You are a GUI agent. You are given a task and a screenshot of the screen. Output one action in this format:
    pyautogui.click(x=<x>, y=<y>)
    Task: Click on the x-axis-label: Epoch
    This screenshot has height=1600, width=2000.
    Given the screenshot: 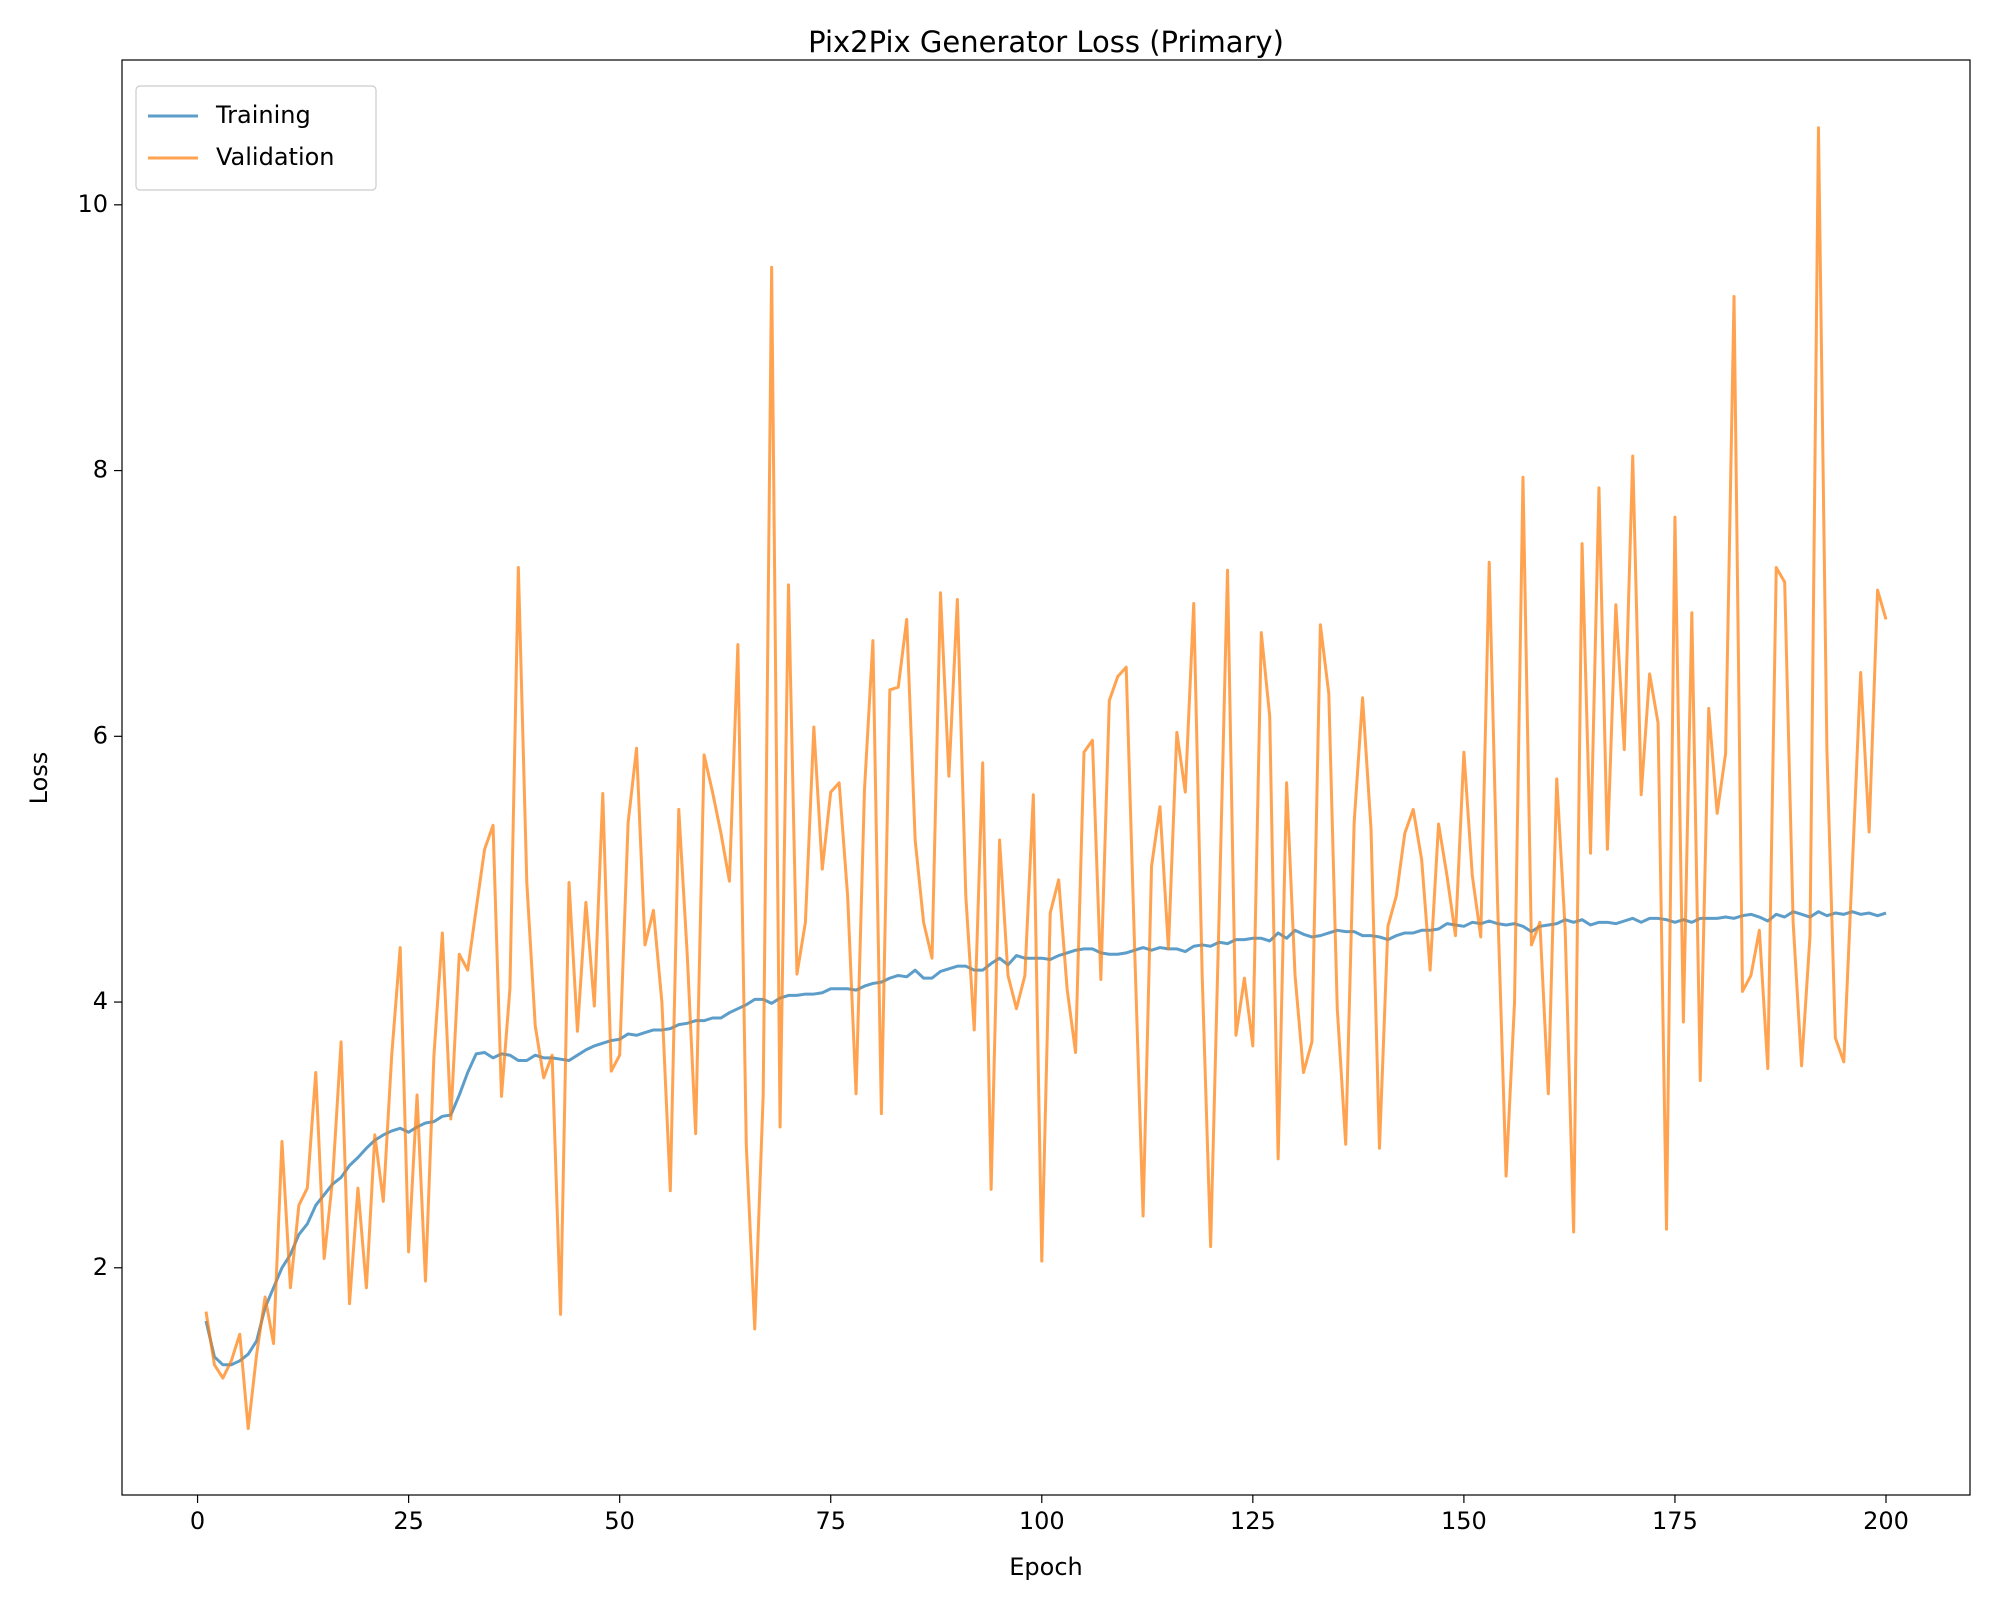 What is the action you would take?
    pyautogui.click(x=1046, y=1567)
    